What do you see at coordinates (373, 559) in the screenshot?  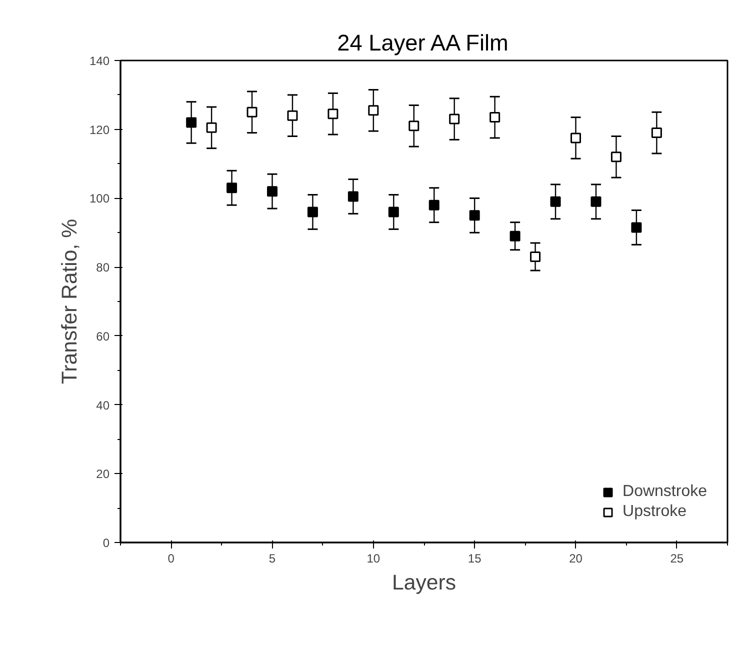 I see `x-tick-label: 10` at bounding box center [373, 559].